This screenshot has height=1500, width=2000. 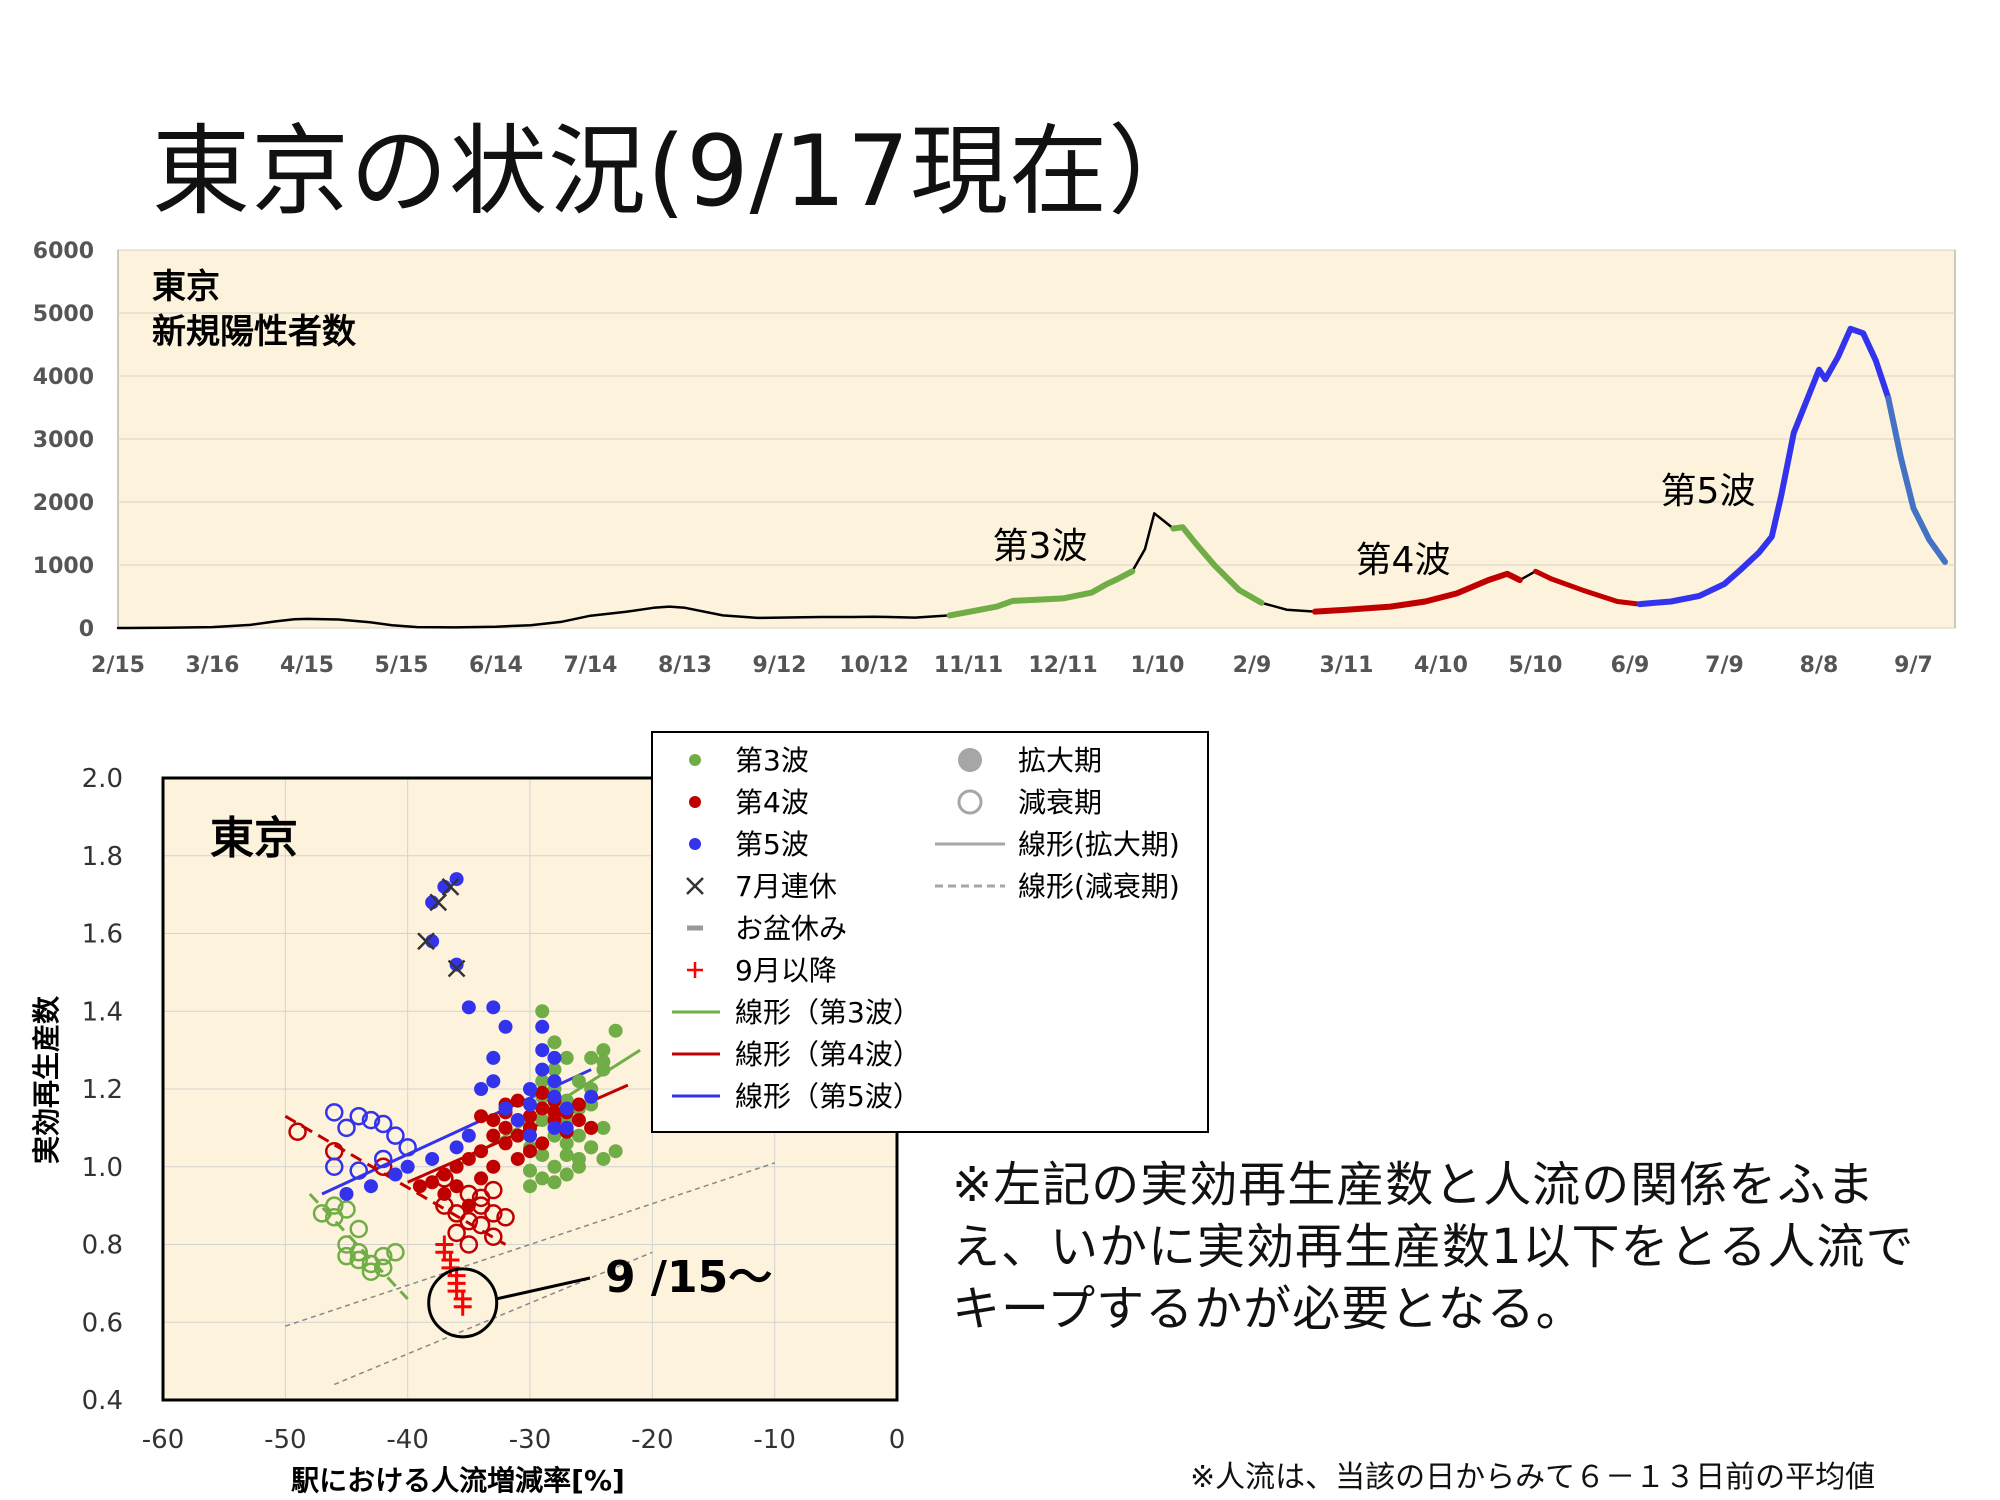 I want to click on footnote-text: ※人流は、当該の日からみて６－１３日前の平均値, so click(x=1533, y=1477).